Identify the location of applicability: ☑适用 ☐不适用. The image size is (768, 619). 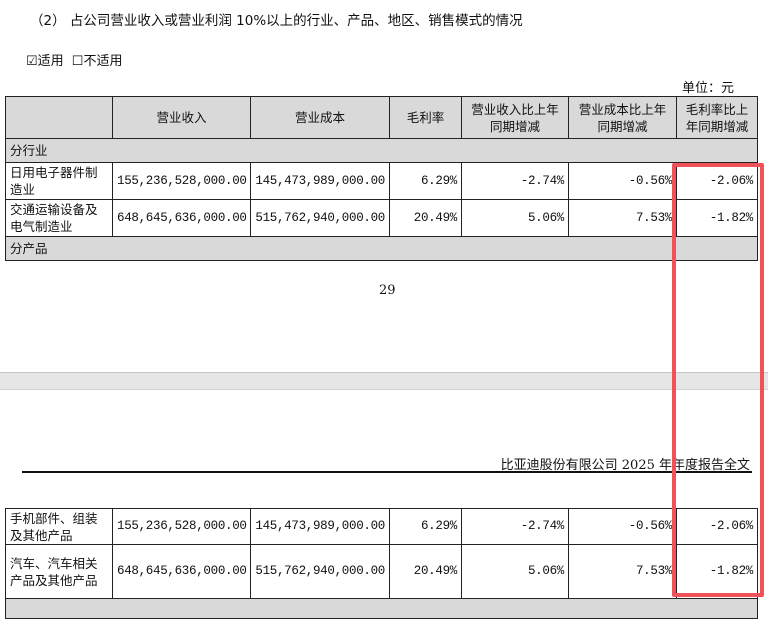
(74, 59).